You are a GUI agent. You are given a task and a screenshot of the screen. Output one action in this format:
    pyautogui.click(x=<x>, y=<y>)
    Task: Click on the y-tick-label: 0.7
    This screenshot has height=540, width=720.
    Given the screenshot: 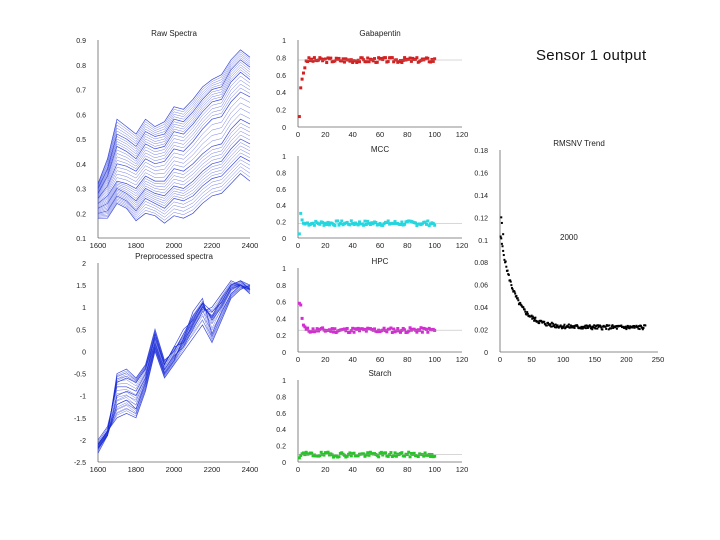 What is the action you would take?
    pyautogui.click(x=81, y=91)
    